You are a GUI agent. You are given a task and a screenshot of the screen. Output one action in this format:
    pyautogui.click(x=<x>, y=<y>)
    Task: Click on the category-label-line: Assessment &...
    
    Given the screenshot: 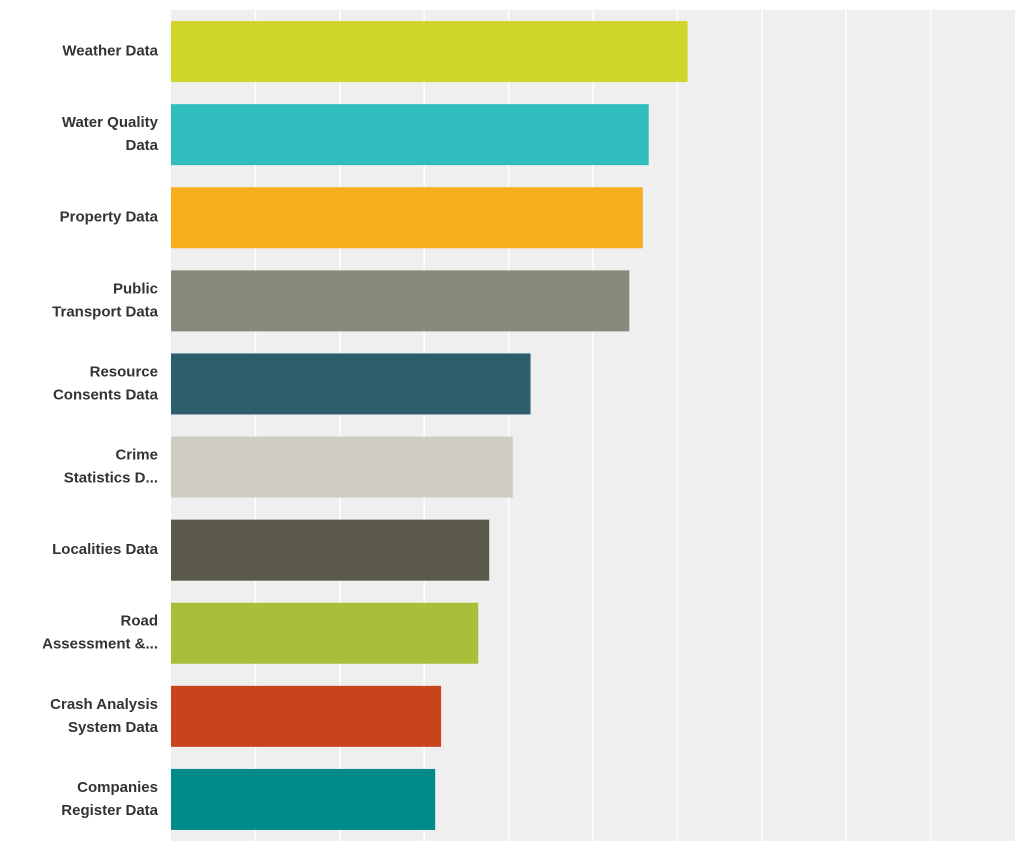 What is the action you would take?
    pyautogui.click(x=100, y=644)
    